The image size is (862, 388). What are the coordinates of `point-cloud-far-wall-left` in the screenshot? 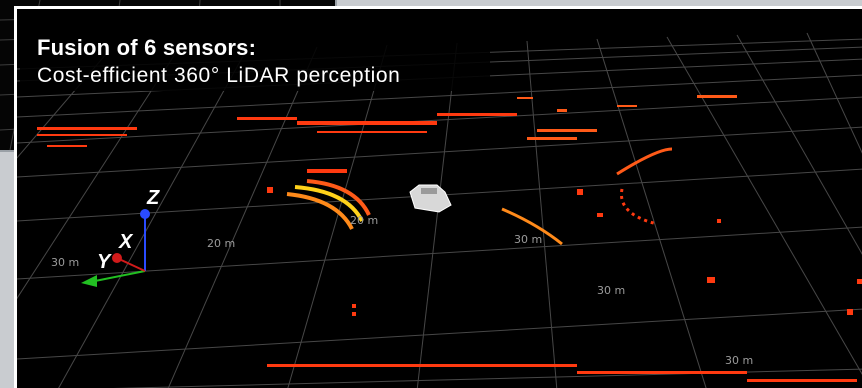 It's located at (277, 130).